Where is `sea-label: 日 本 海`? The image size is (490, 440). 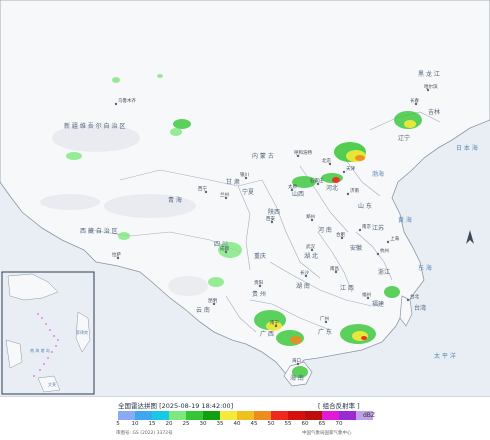
sea-label: 日 本 海 is located at coordinates (467, 148).